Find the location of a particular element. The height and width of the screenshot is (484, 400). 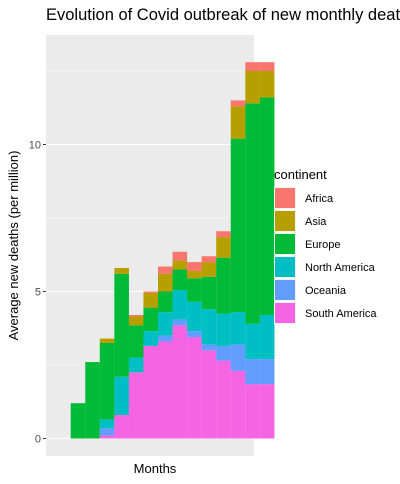

legend-key-oceania is located at coordinates (285, 290).